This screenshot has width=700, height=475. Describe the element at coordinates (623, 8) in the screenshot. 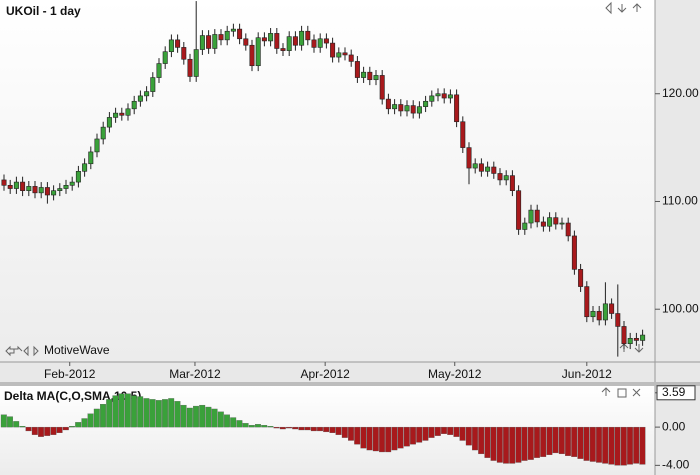

I see `pane-icons` at that location.